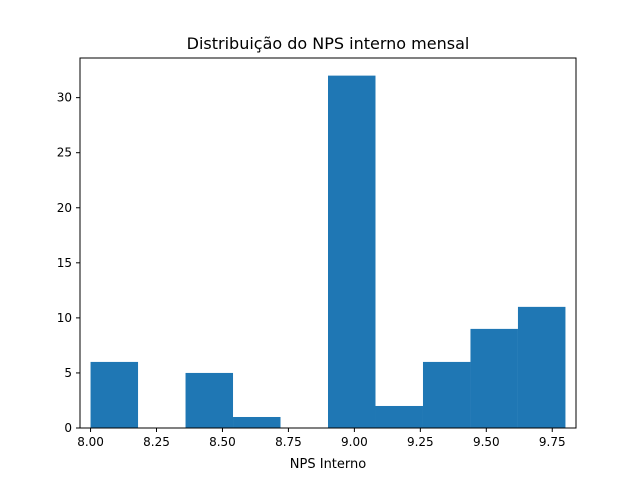 This screenshot has width=640, height=484. Describe the element at coordinates (64, 318) in the screenshot. I see `y-tick-label: 10` at that location.